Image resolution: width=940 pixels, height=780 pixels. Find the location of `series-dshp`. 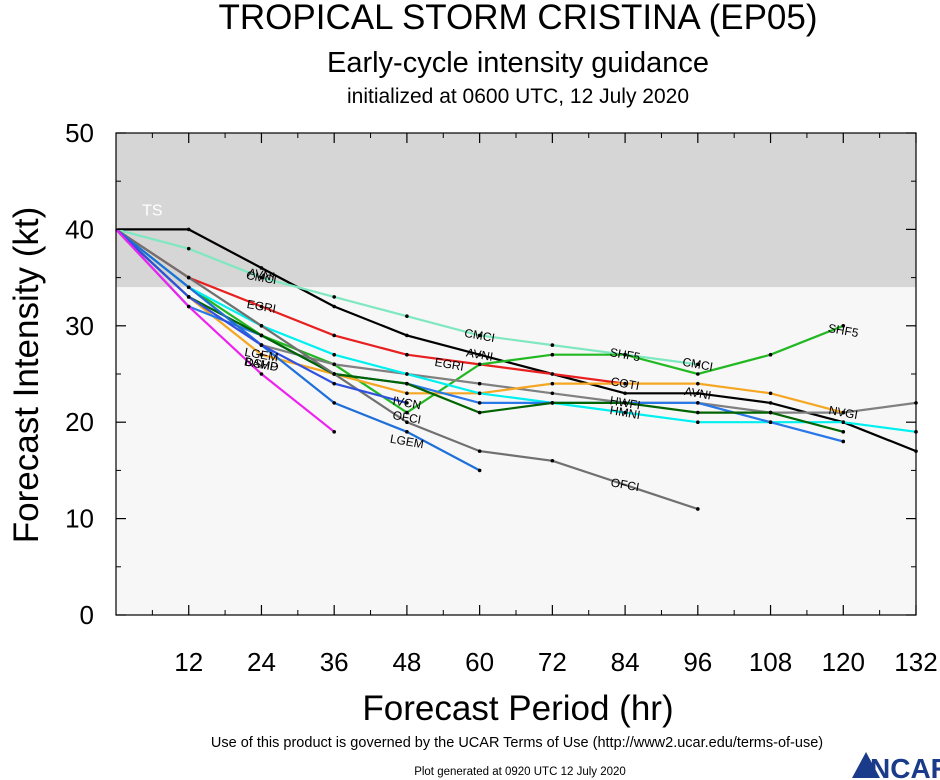

series-dshp is located at coordinates (262, 316).